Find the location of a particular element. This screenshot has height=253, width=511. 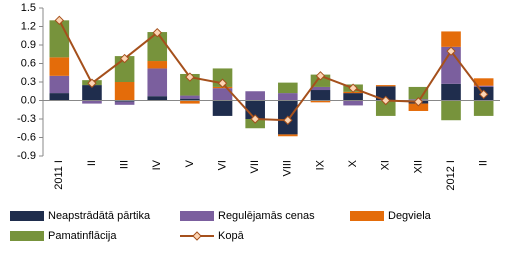

x-label-group: VI is located at coordinates (222, 165).